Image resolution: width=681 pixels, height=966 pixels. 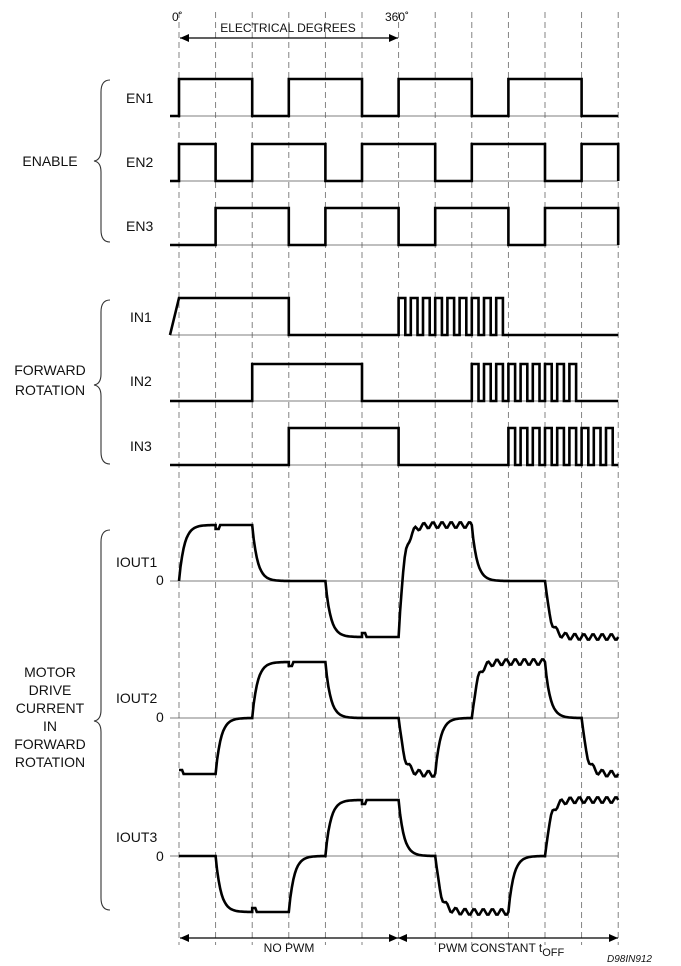 I want to click on en1-waveform, so click(x=394, y=97).